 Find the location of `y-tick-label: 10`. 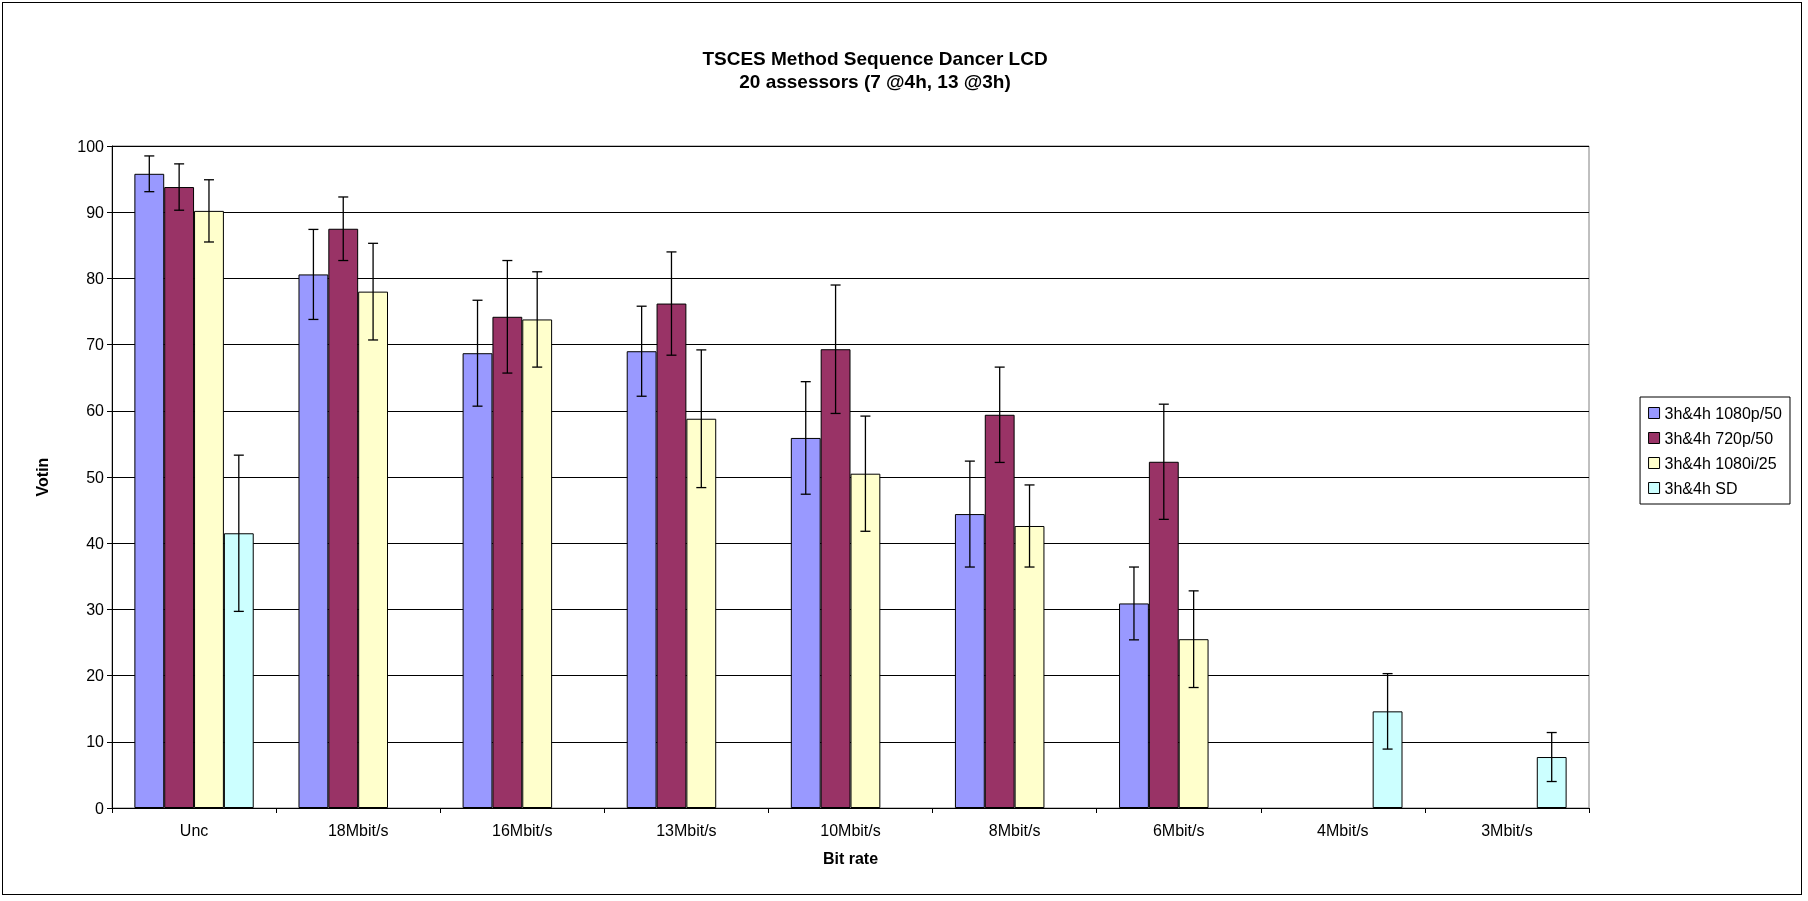

y-tick-label: 10 is located at coordinates (95, 742).